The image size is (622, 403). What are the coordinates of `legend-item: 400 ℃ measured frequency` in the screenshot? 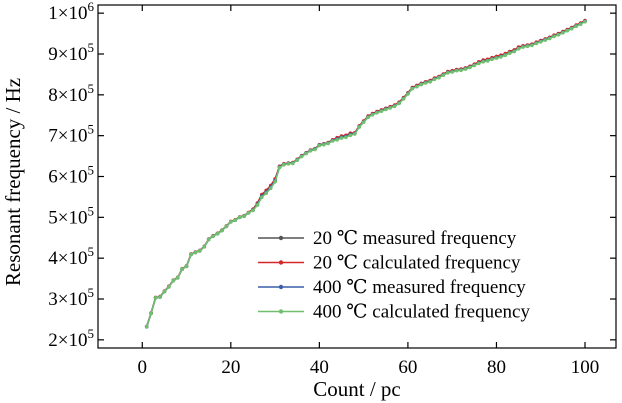 It's located at (392, 287).